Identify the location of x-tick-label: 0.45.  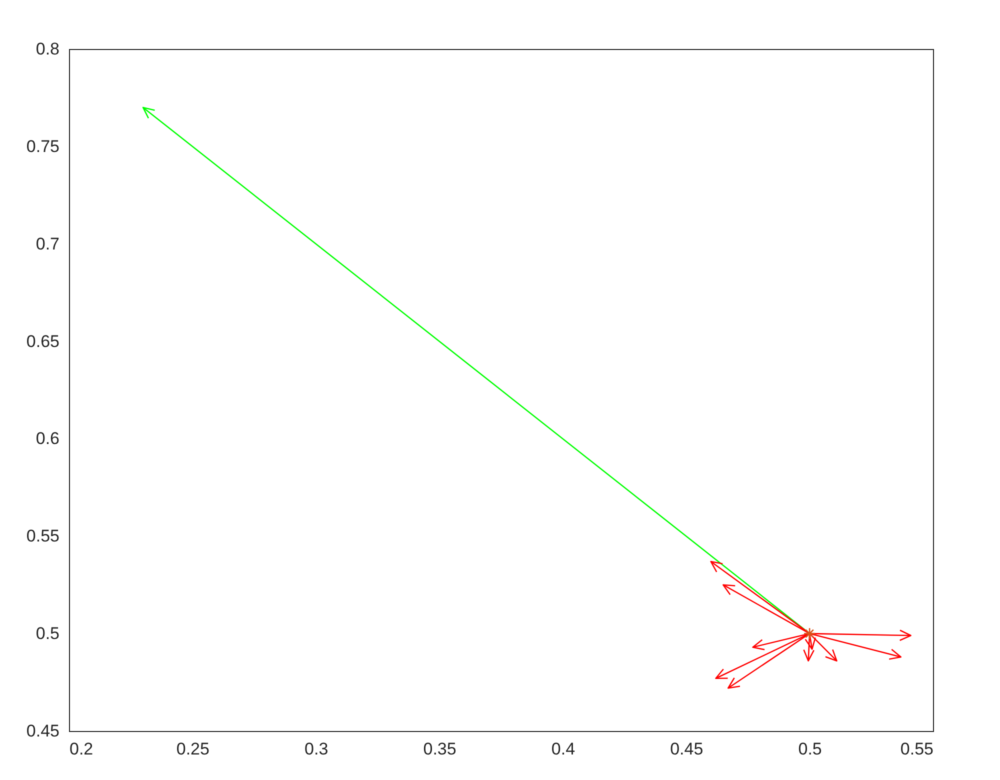
(687, 749).